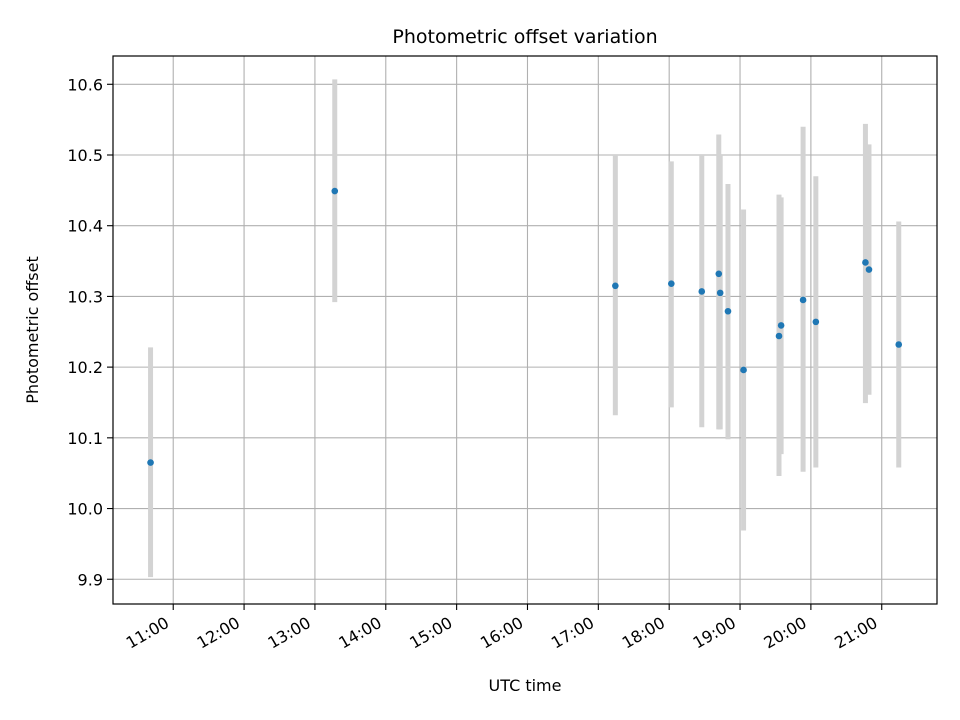 Image resolution: width=960 pixels, height=720 pixels. Describe the element at coordinates (85, 367) in the screenshot. I see `y-tick-label: 10.2` at that location.